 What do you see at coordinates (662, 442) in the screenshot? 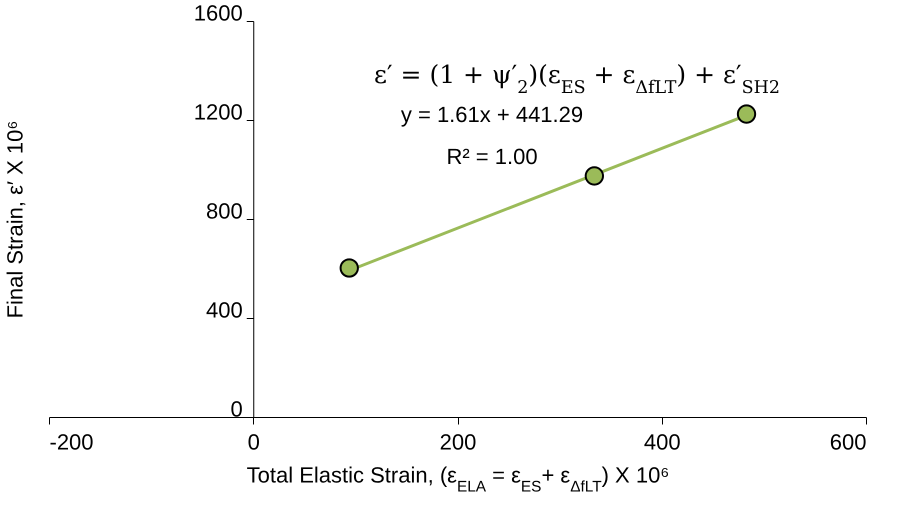
I see `x-tick-label: 400` at bounding box center [662, 442].